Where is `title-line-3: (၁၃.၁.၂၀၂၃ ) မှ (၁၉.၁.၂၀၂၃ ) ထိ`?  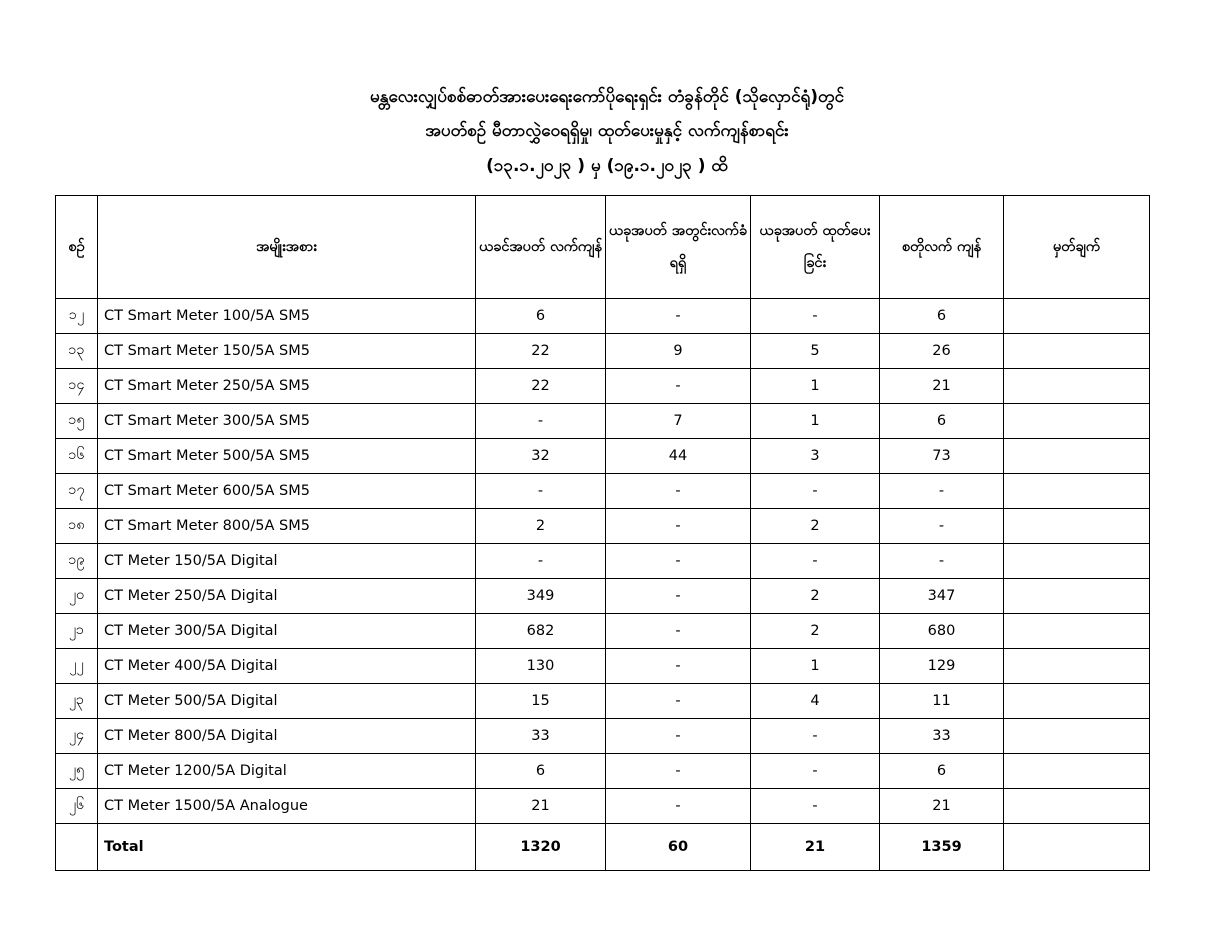
title-line-3: (၁၃.၁.၂၀၂၃ ) မှ (၁၉.၁.၂၀၂၃ ) ထိ is located at coordinates (607, 166).